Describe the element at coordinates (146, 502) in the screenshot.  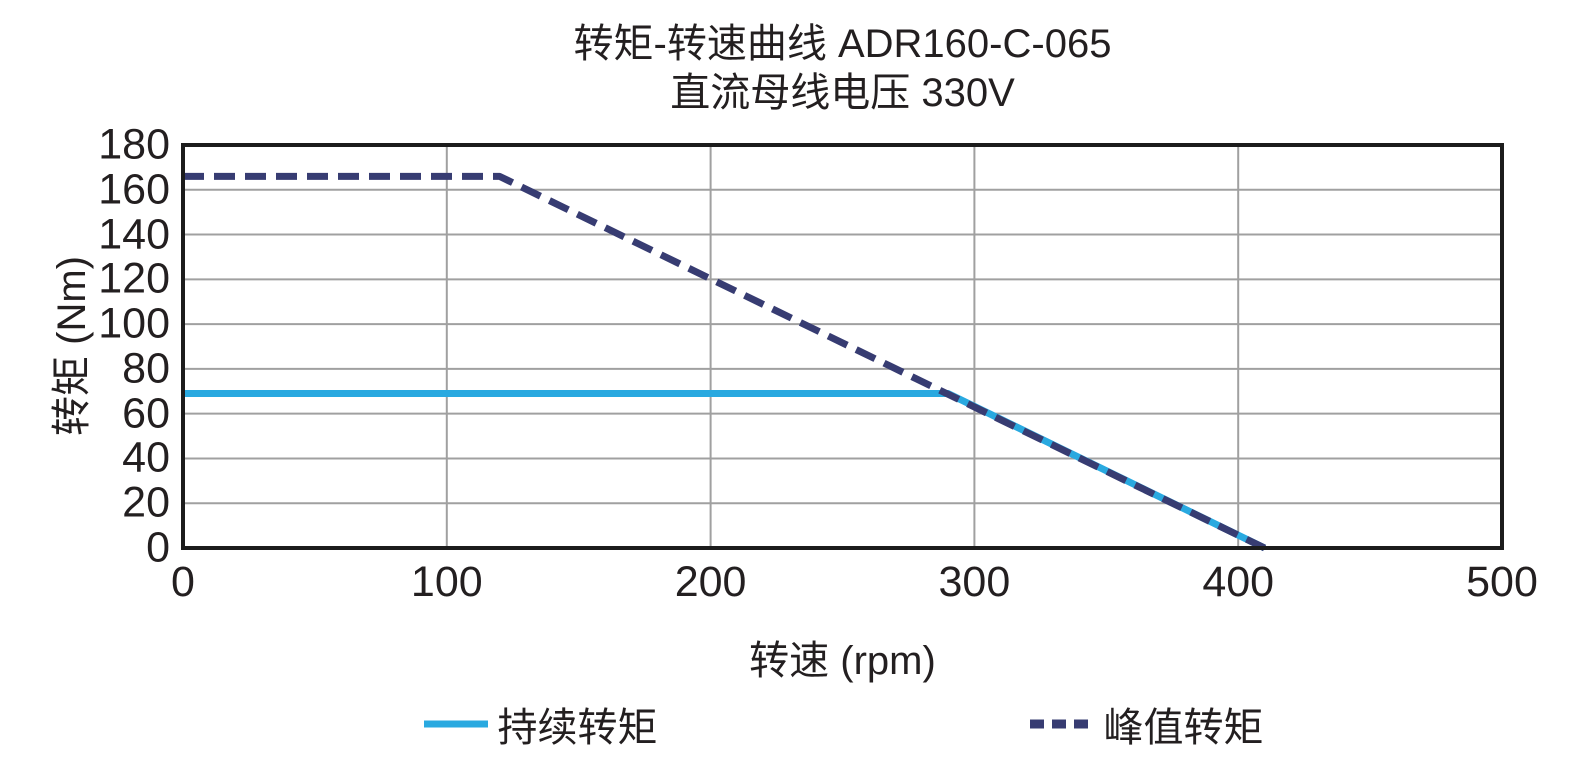
I see `y-tick-label: 20` at that location.